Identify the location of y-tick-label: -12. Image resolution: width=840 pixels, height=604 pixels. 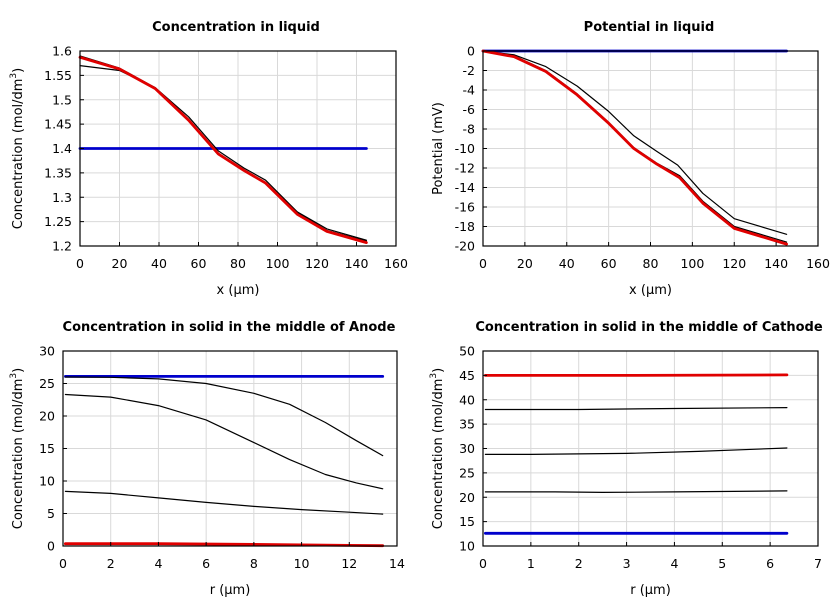
(465, 168).